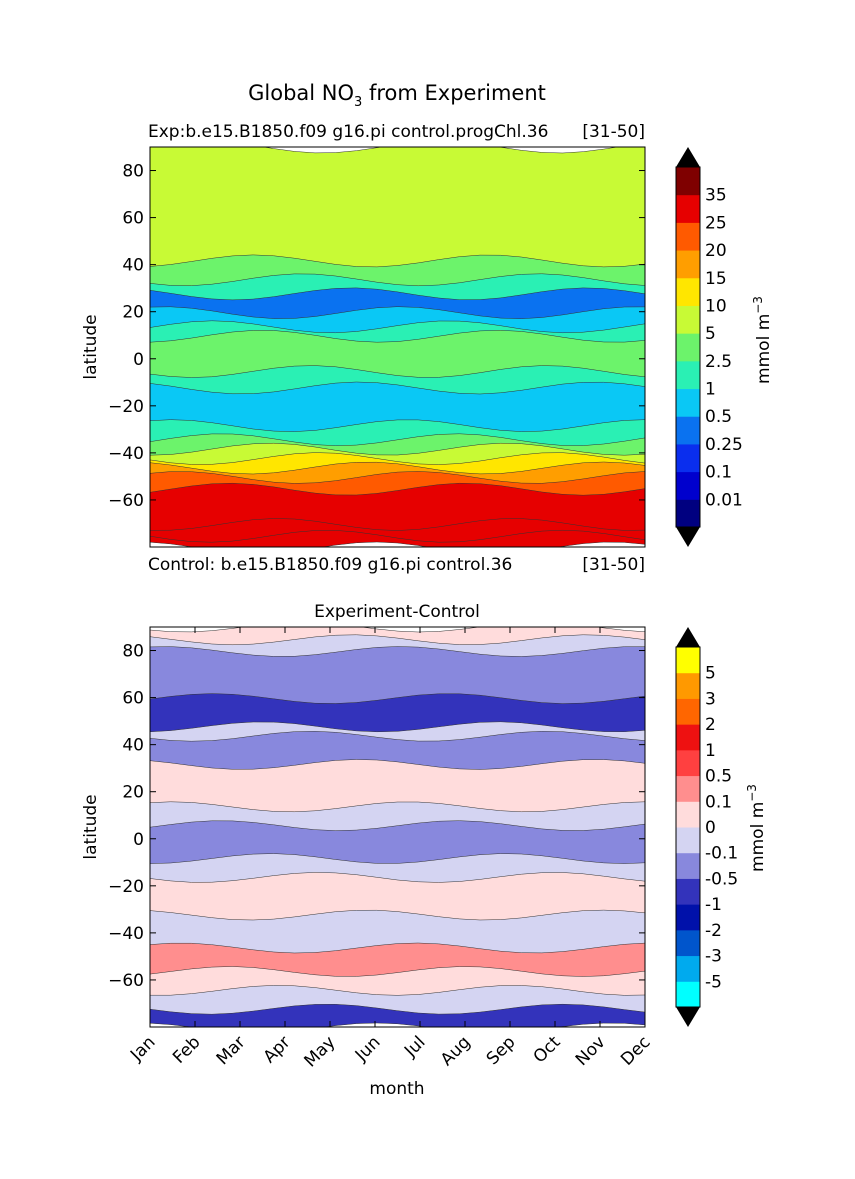 Image resolution: width=855 pixels, height=1179 pixels. What do you see at coordinates (368, 1049) in the screenshot?
I see `x-tick-label: Jun` at bounding box center [368, 1049].